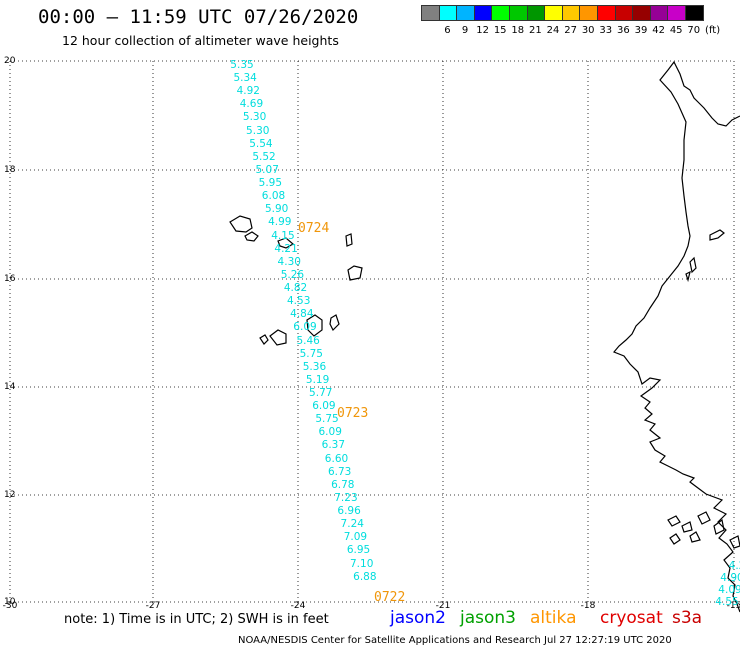  What do you see at coordinates (482, 30) in the screenshot?
I see `scale-label: 12` at bounding box center [482, 30].